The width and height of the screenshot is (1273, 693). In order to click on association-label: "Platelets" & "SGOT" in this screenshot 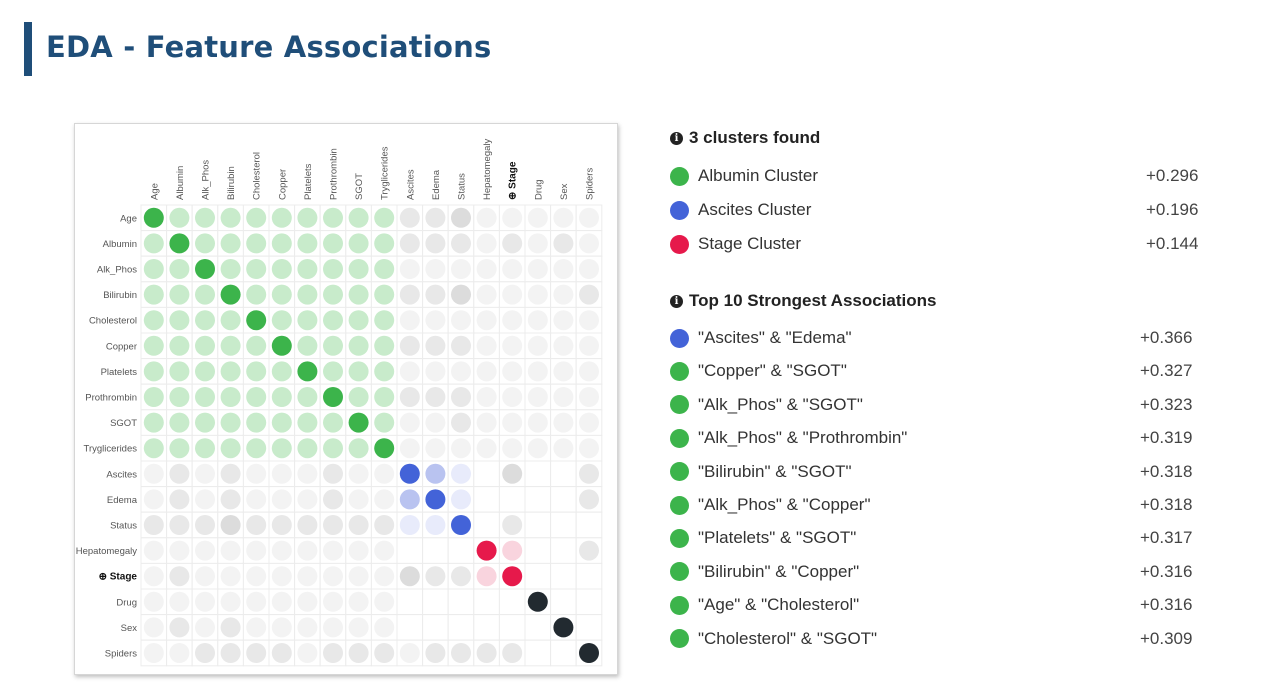, I will do `click(777, 538)`.